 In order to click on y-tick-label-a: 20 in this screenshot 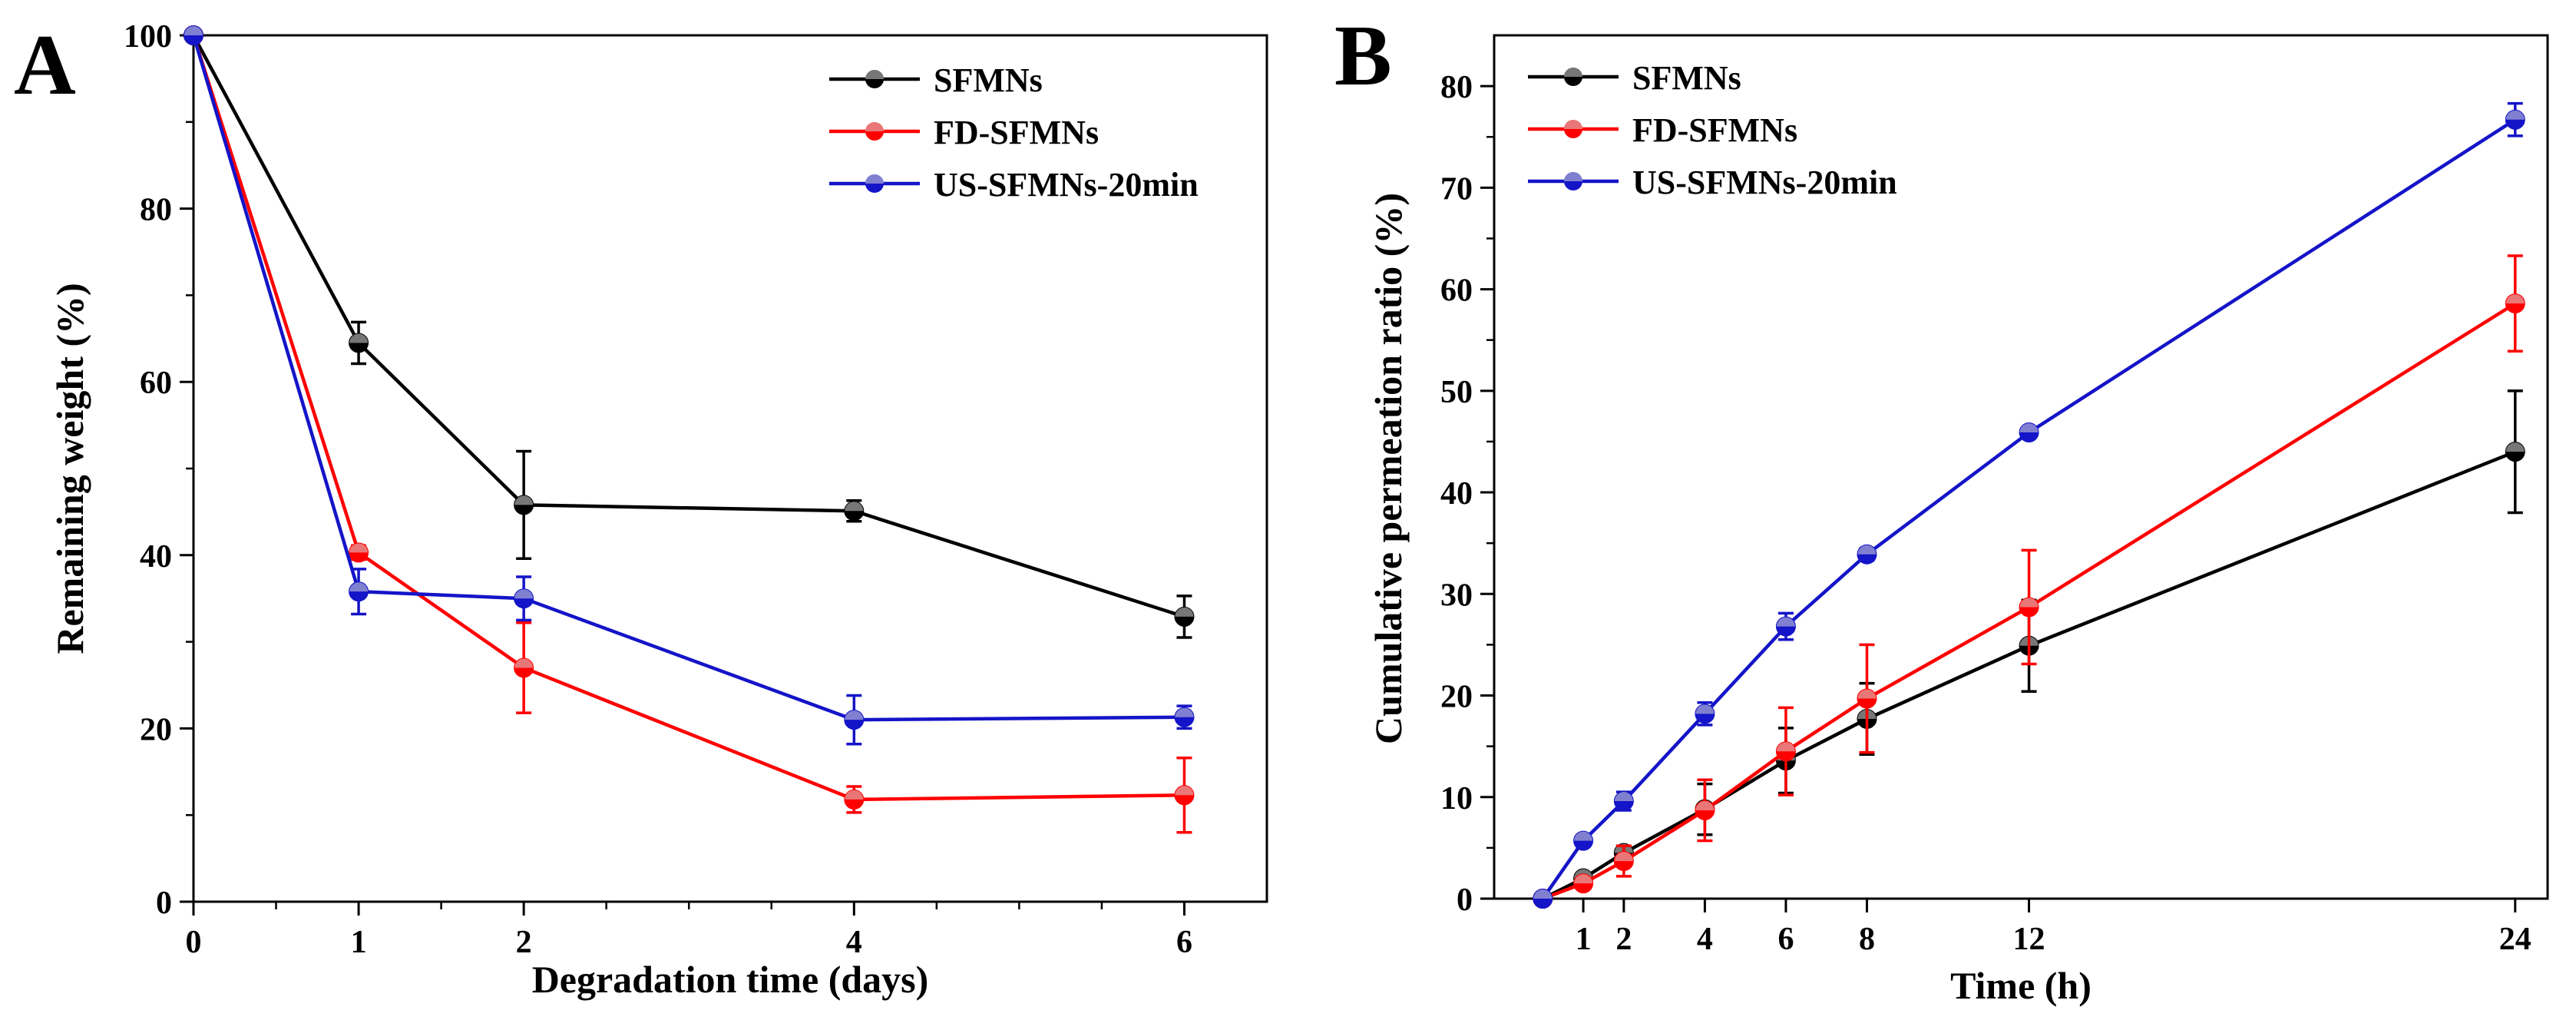, I will do `click(156, 729)`.